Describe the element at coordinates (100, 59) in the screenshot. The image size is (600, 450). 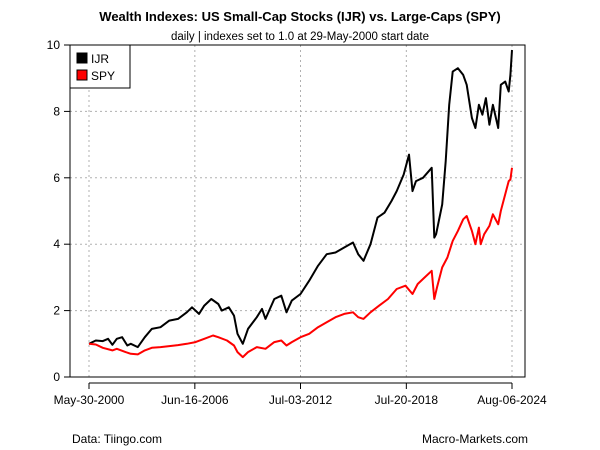
I see `legend-label-ijr: IJR` at that location.